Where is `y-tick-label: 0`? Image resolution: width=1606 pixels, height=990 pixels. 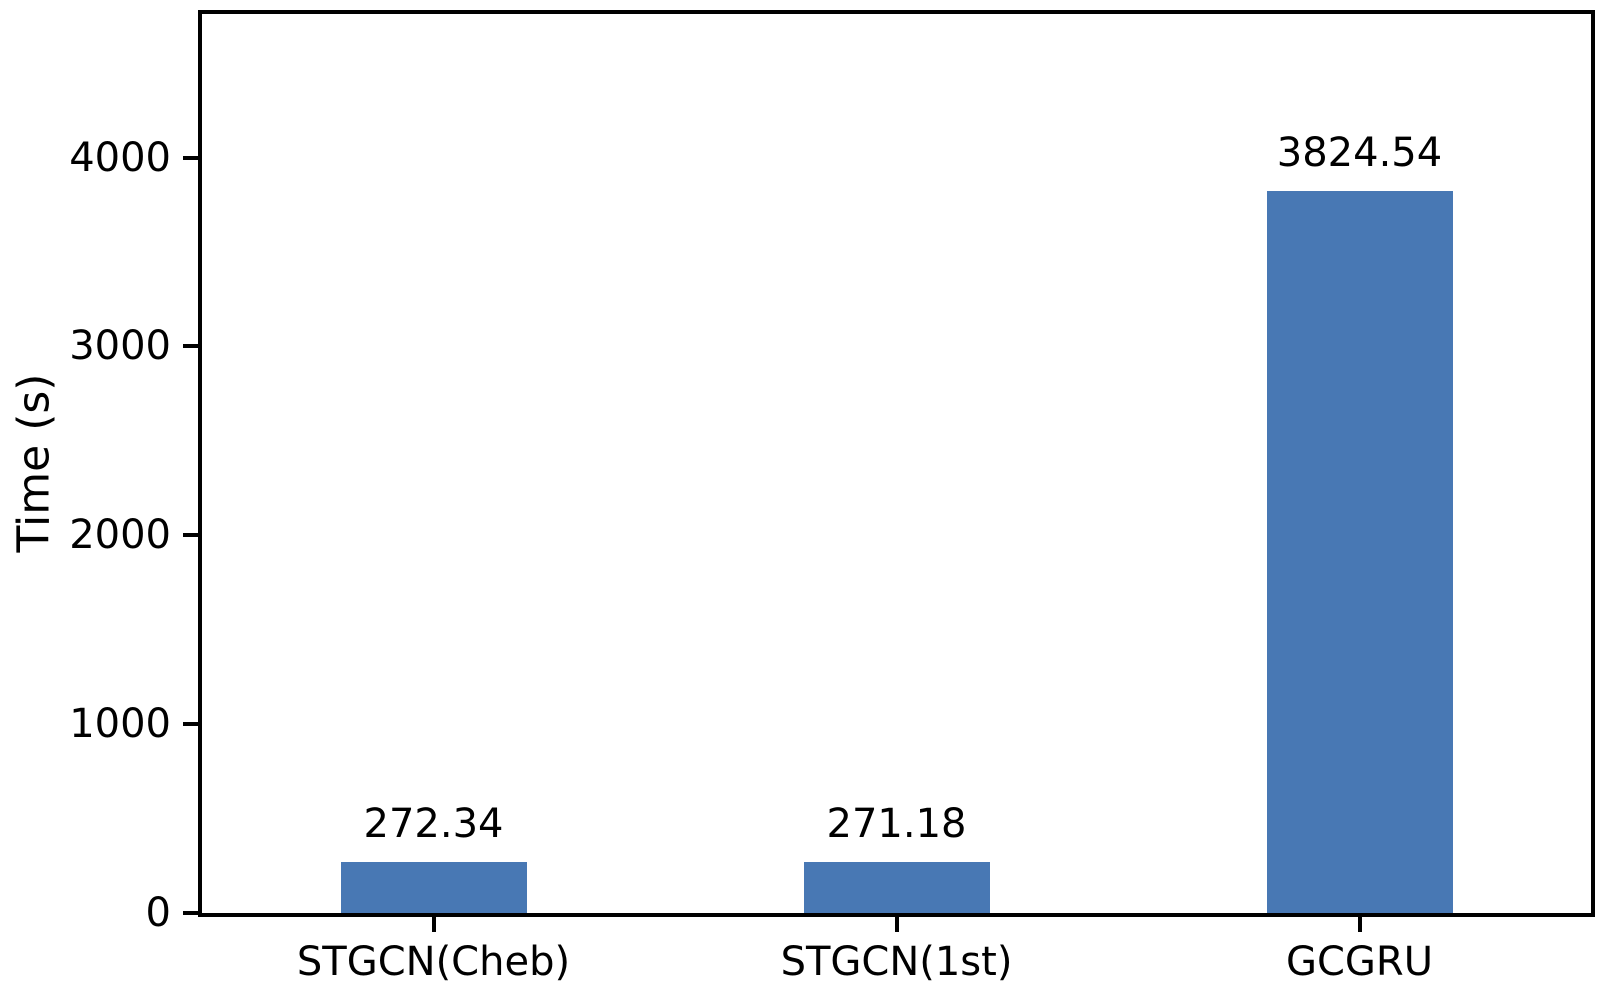
y-tick-label: 0 is located at coordinates (158, 913).